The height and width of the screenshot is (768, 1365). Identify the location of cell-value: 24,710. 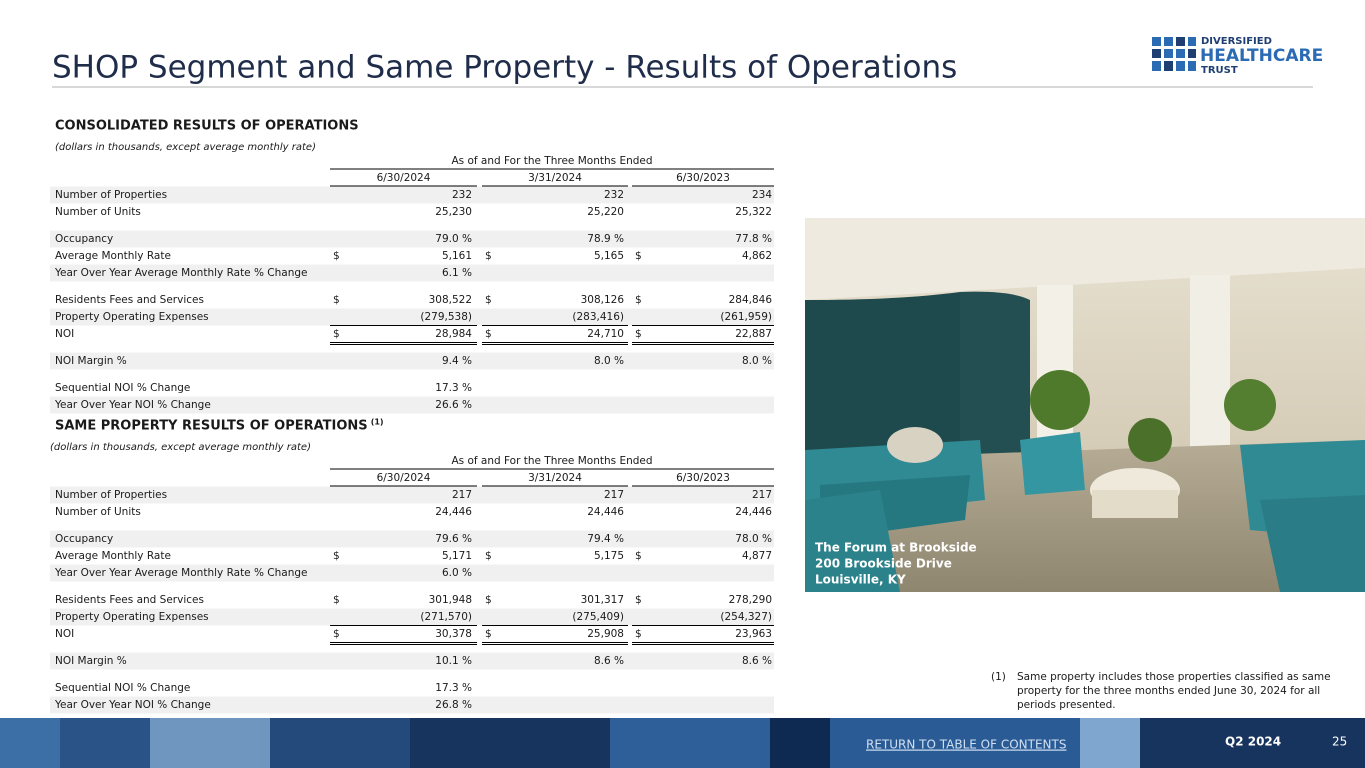
(605, 334).